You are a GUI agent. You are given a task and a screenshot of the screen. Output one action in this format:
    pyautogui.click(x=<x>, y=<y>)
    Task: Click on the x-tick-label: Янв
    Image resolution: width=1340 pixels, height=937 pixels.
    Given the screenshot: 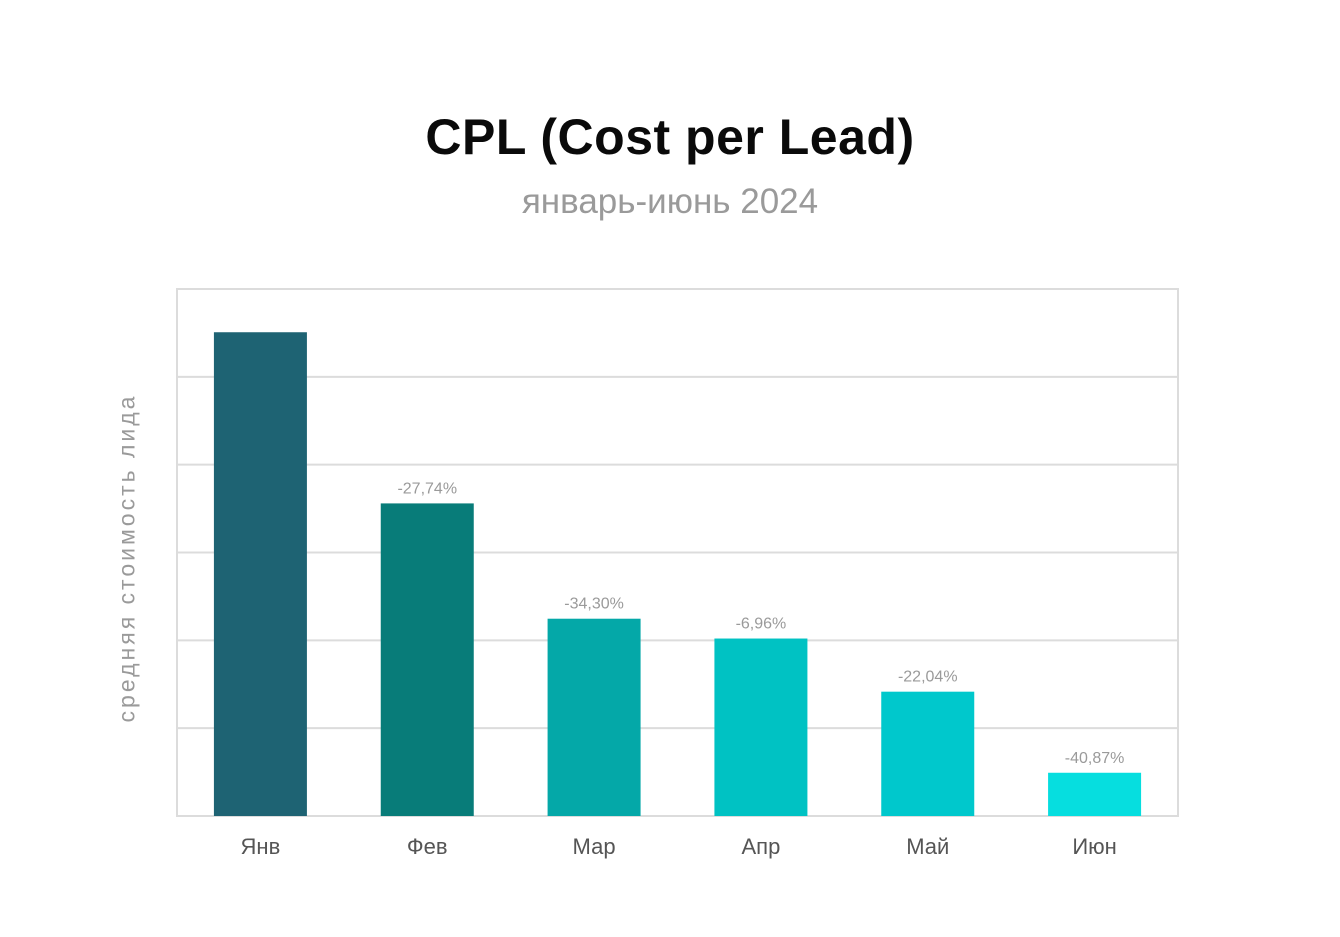 What is the action you would take?
    pyautogui.click(x=261, y=846)
    